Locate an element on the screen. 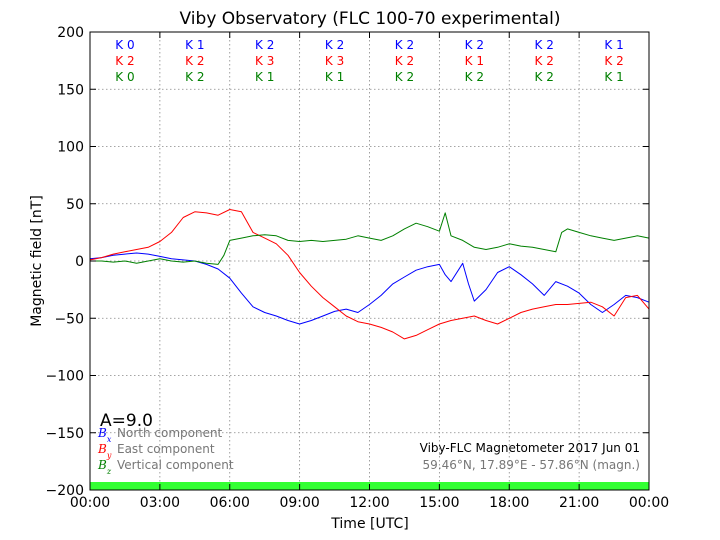 This screenshot has width=720, height=540. legend-symbol: Bz is located at coordinates (104, 467).